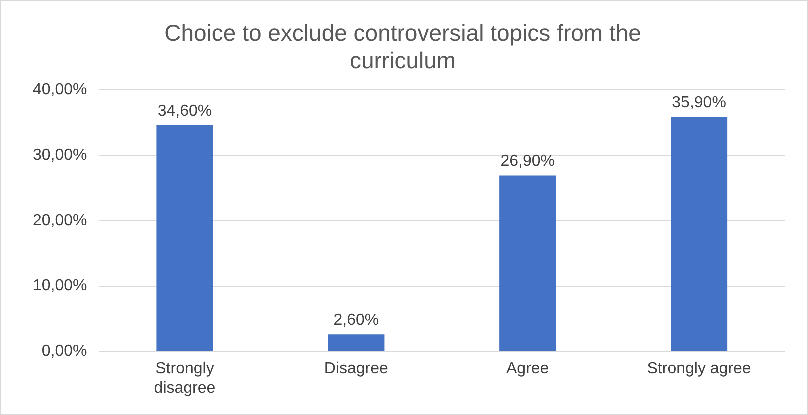  I want to click on data-label: 2,60%, so click(357, 321).